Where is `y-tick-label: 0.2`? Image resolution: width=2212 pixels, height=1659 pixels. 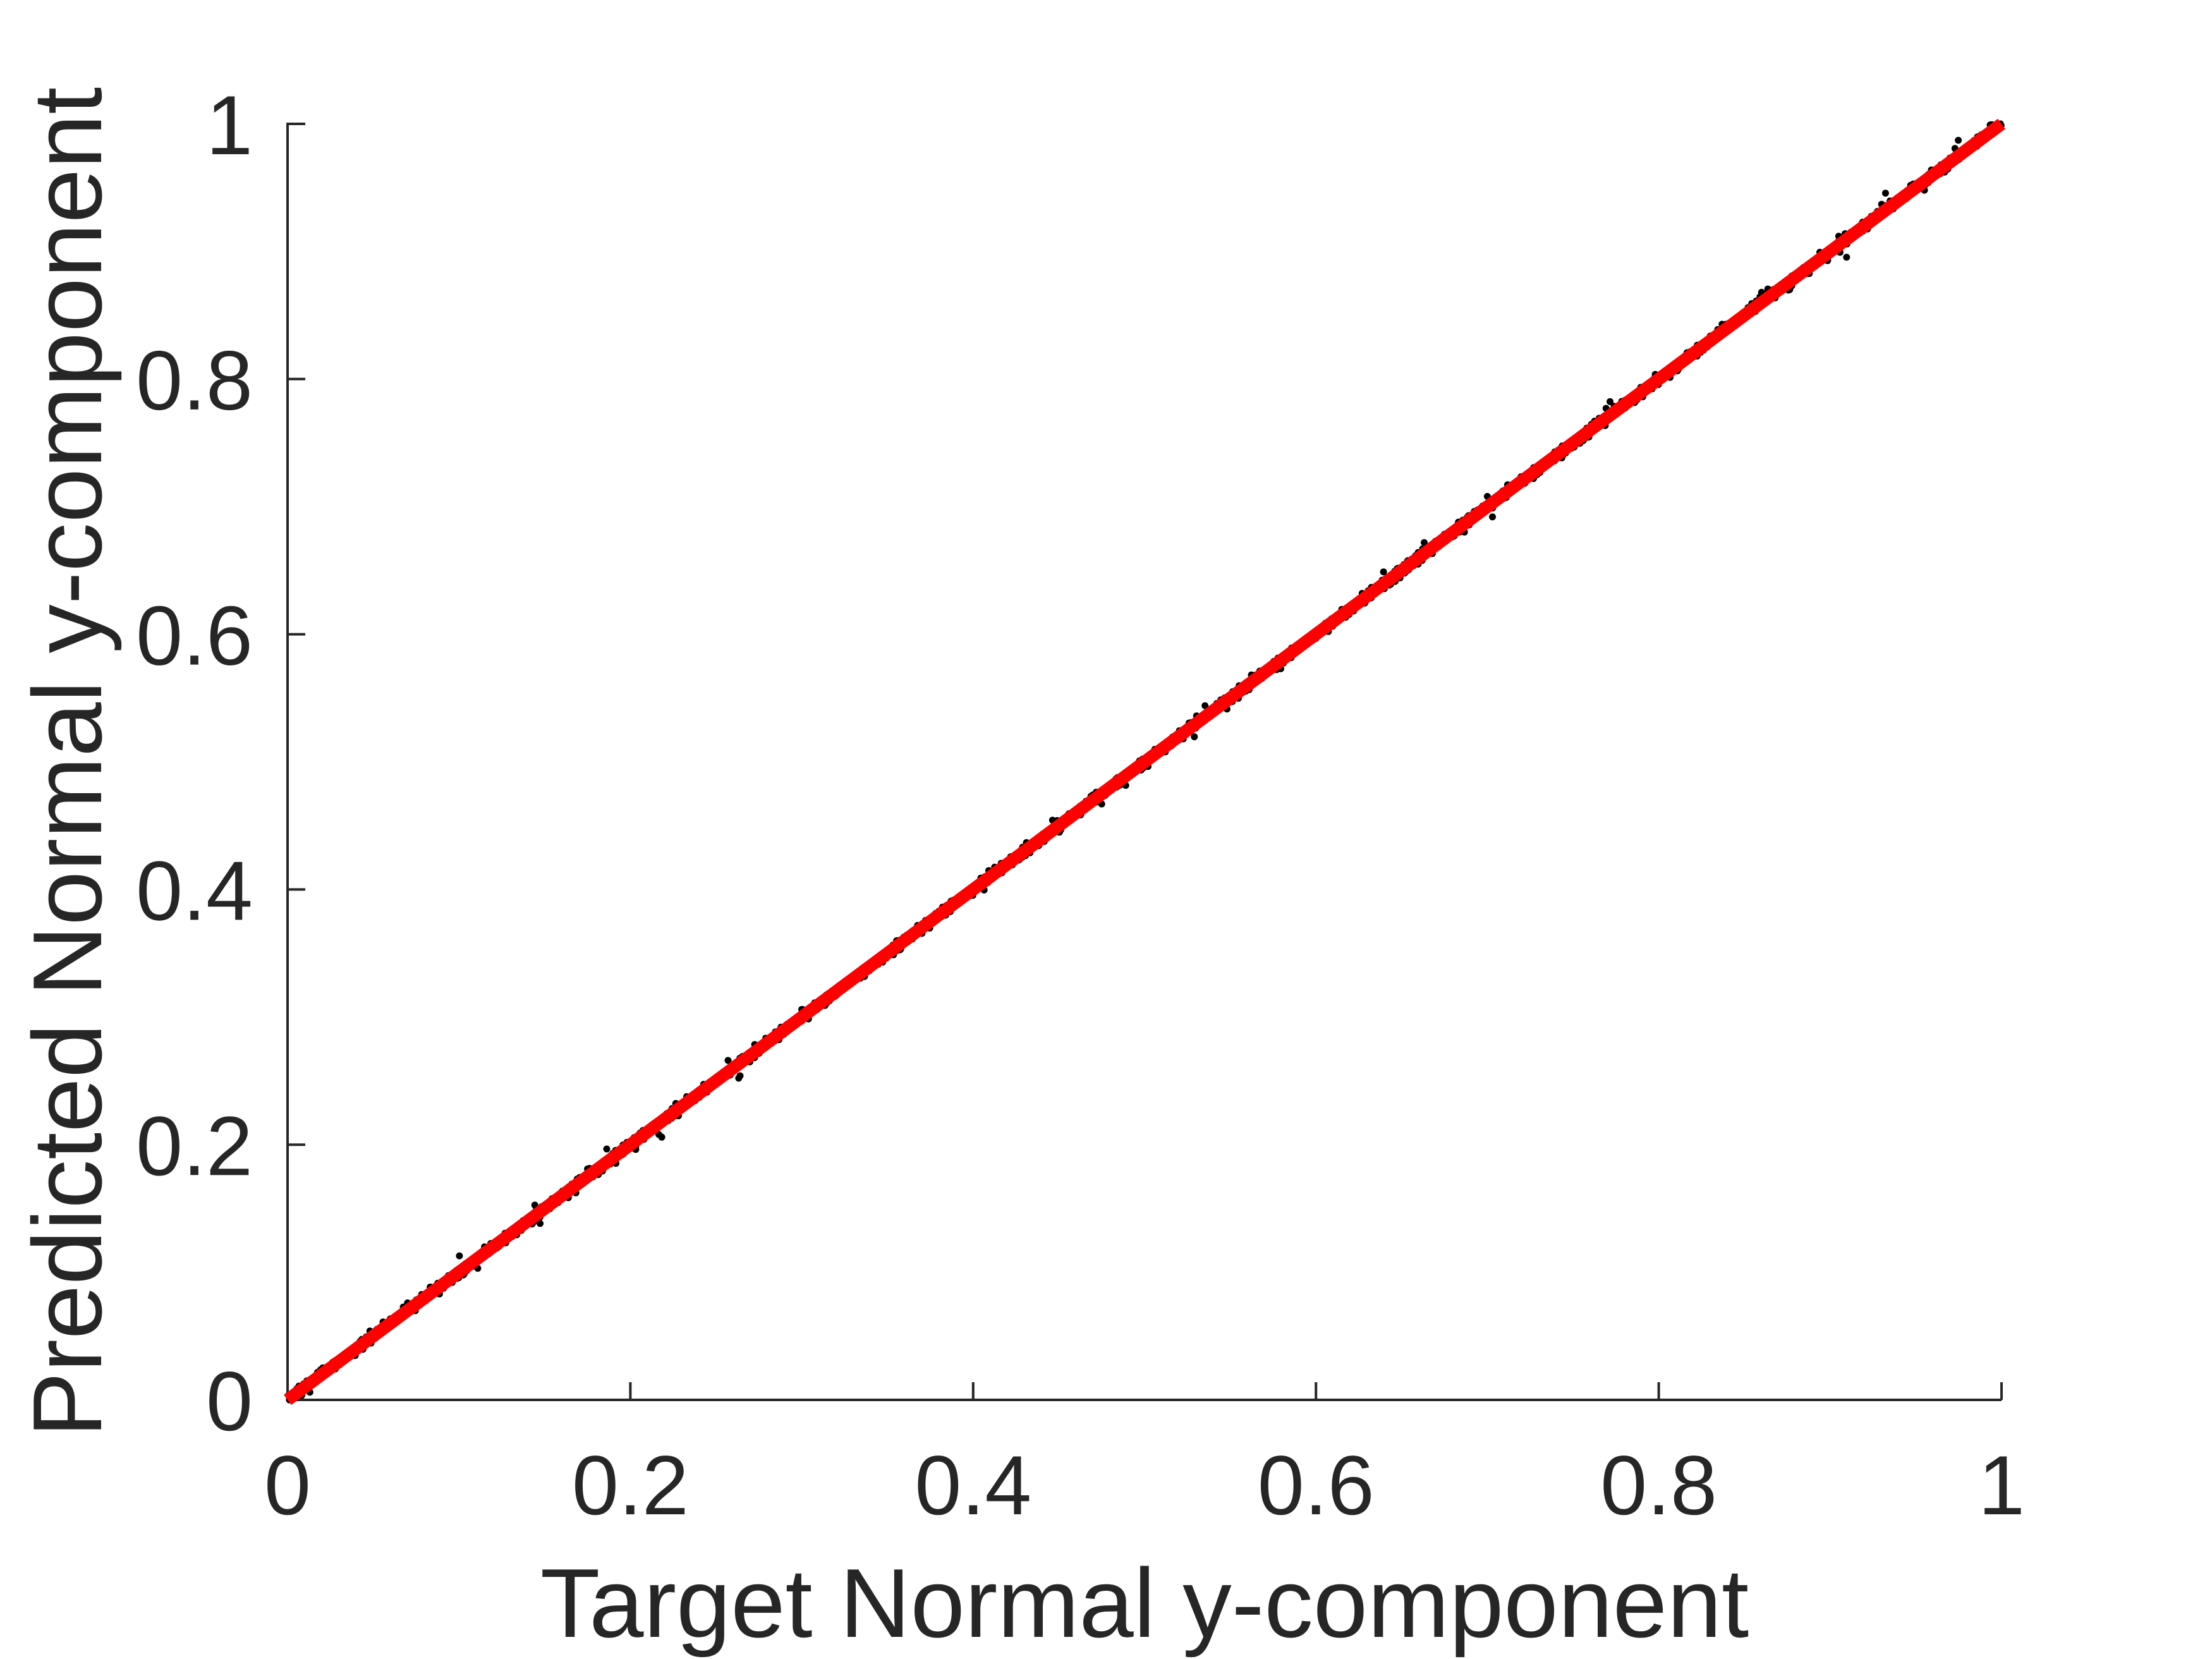
y-tick-label: 0.2 is located at coordinates (194, 1146).